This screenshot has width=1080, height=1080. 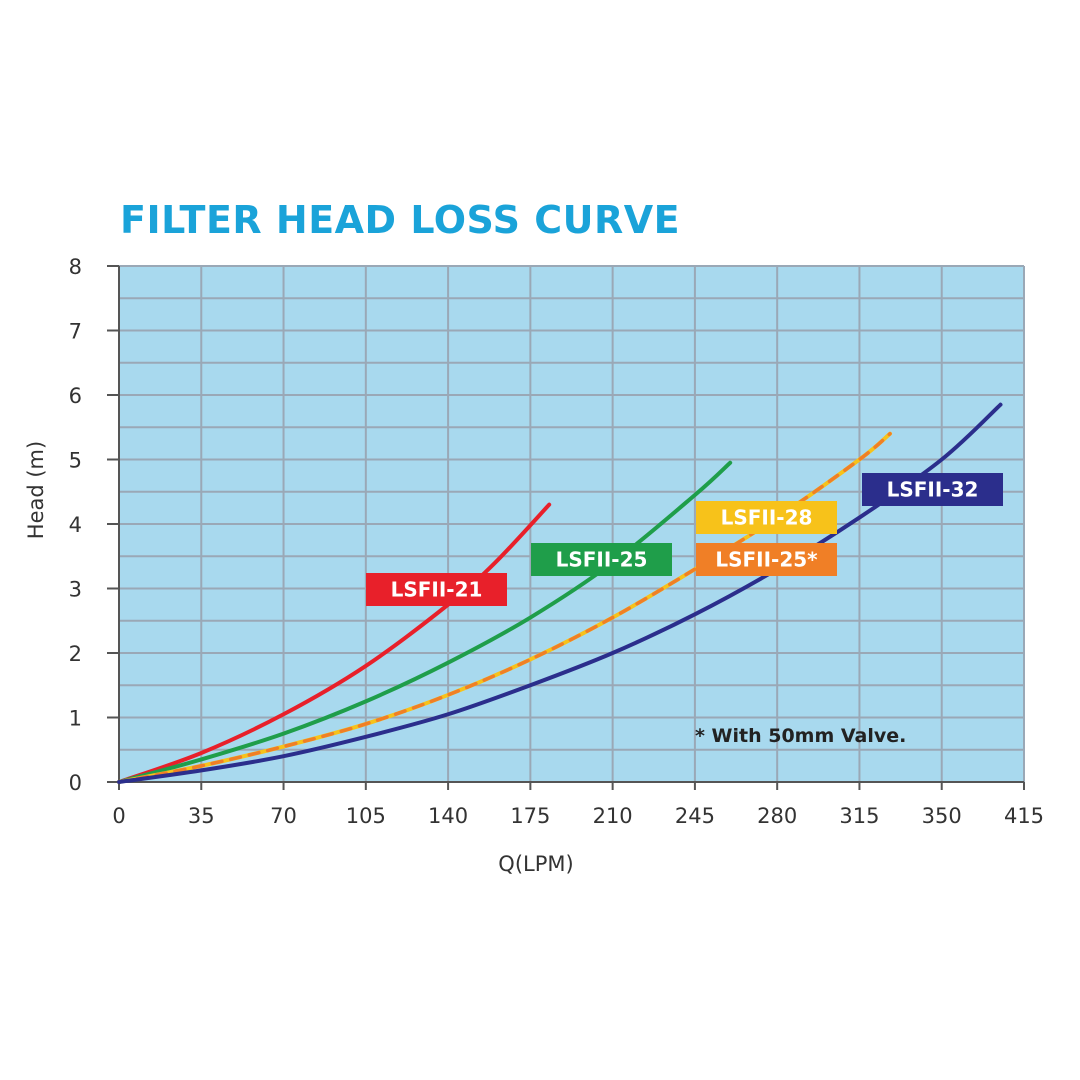 I want to click on x-axis: 0 35 70 105 140 175 210 245 280 315 350 415, so click(x=578, y=805).